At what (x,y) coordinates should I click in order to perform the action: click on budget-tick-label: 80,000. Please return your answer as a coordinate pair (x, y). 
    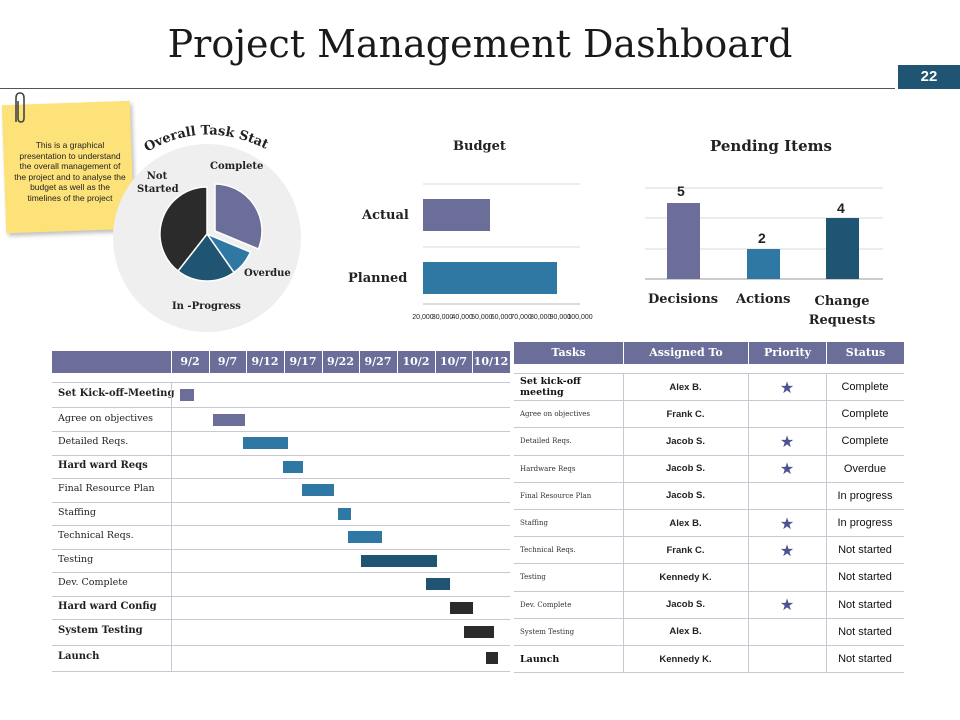
    Looking at the image, I should click on (541, 317).